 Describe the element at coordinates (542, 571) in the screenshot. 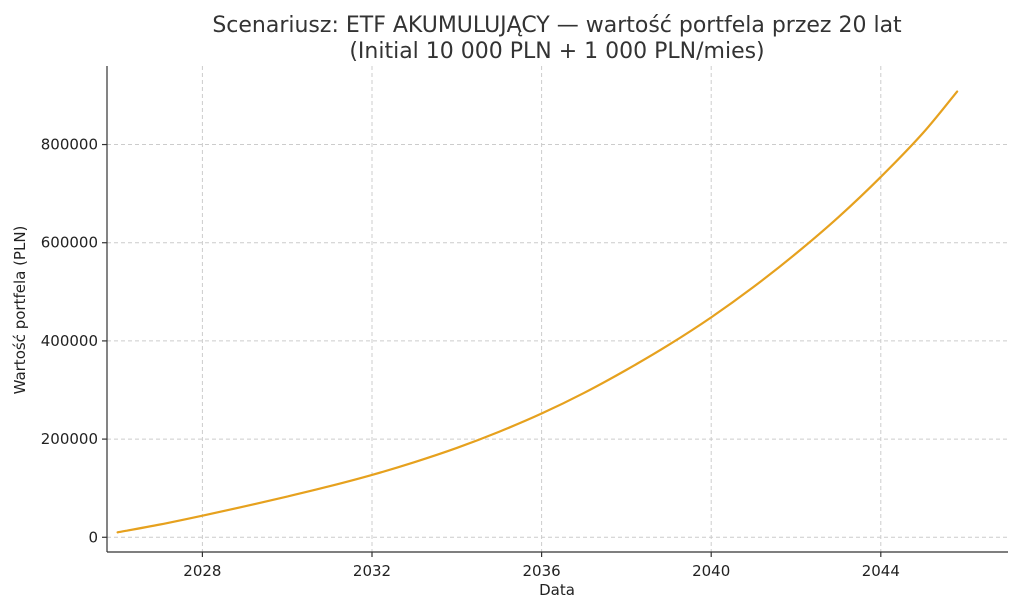

I see `x-tick-label: 2036` at that location.